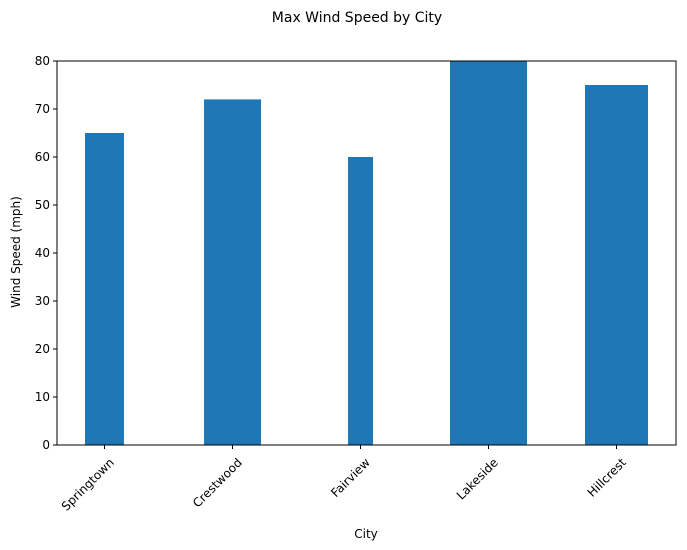 The image size is (687, 550). I want to click on bar-hillcrest, so click(616, 265).